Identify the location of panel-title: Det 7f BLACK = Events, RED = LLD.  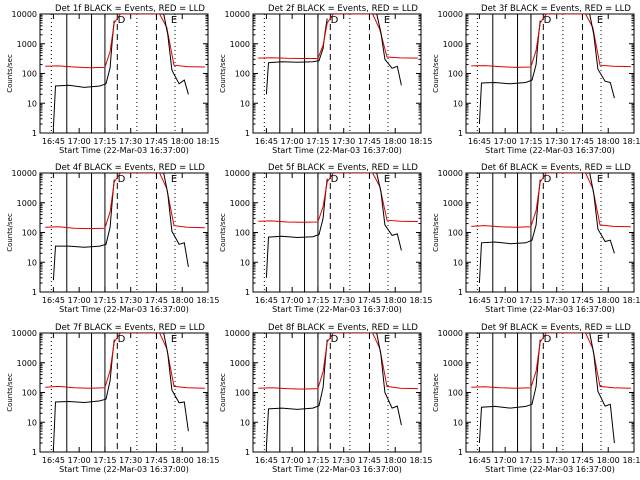
(130, 328).